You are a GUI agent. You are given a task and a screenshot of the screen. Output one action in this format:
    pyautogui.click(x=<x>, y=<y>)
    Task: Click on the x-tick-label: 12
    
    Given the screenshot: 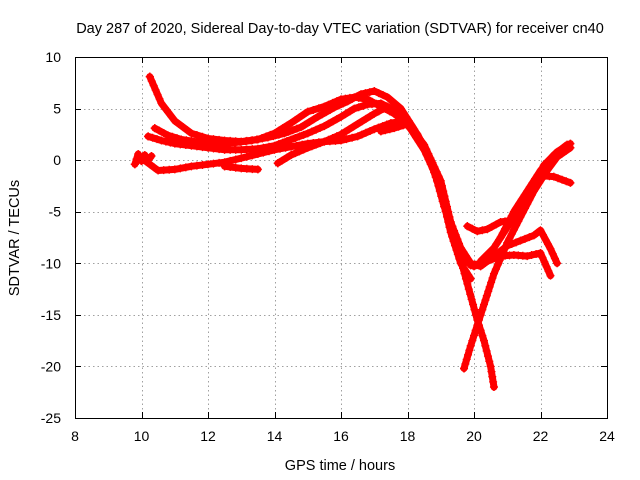 What is the action you would take?
    pyautogui.click(x=208, y=436)
    